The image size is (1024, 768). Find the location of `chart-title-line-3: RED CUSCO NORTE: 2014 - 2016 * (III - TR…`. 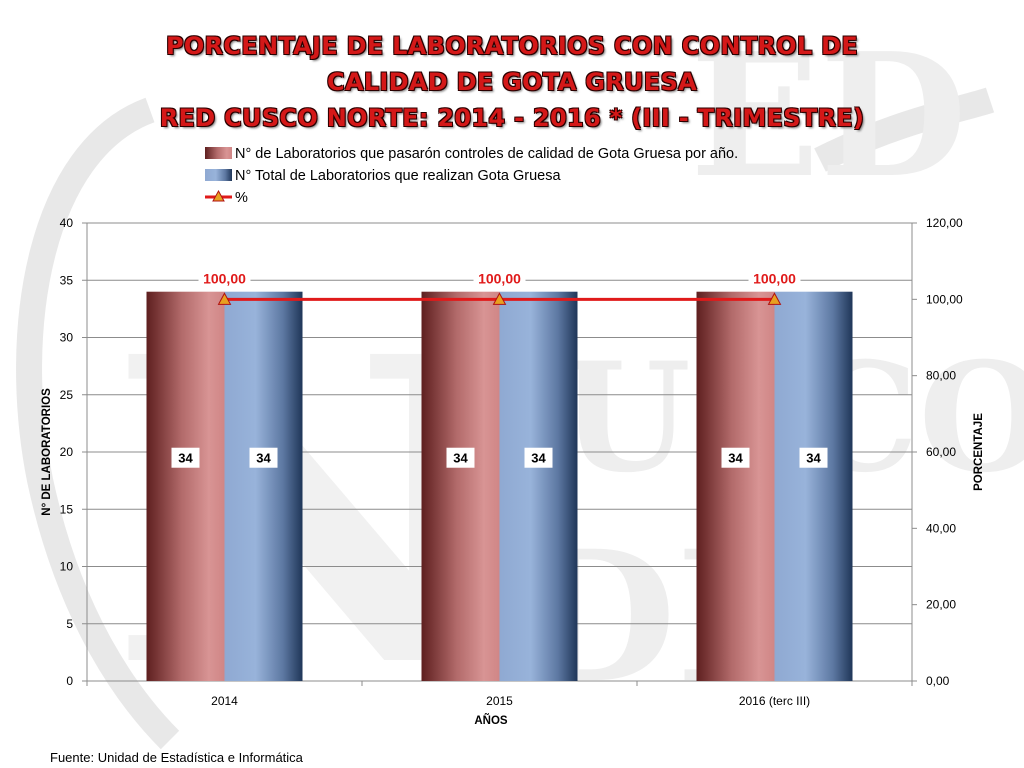

chart-title-line-3: RED CUSCO NORTE: 2014 - 2016 * (III - TR… is located at coordinates (512, 118).